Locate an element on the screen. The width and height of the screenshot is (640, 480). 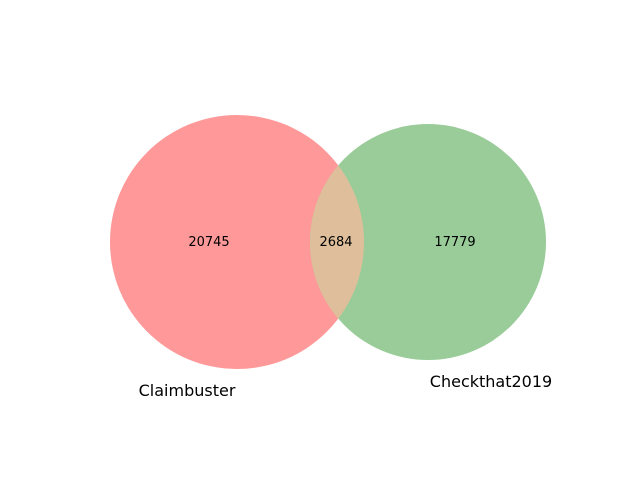
set-b-label: Checkthat2019 is located at coordinates (491, 381).